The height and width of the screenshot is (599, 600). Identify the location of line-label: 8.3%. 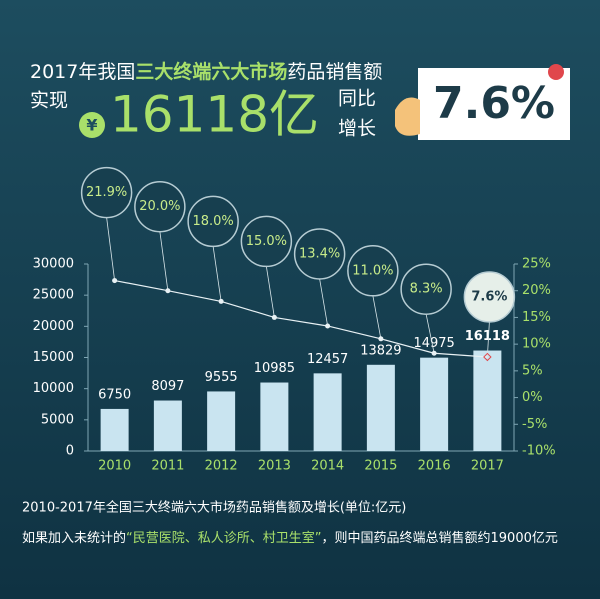
(426, 289).